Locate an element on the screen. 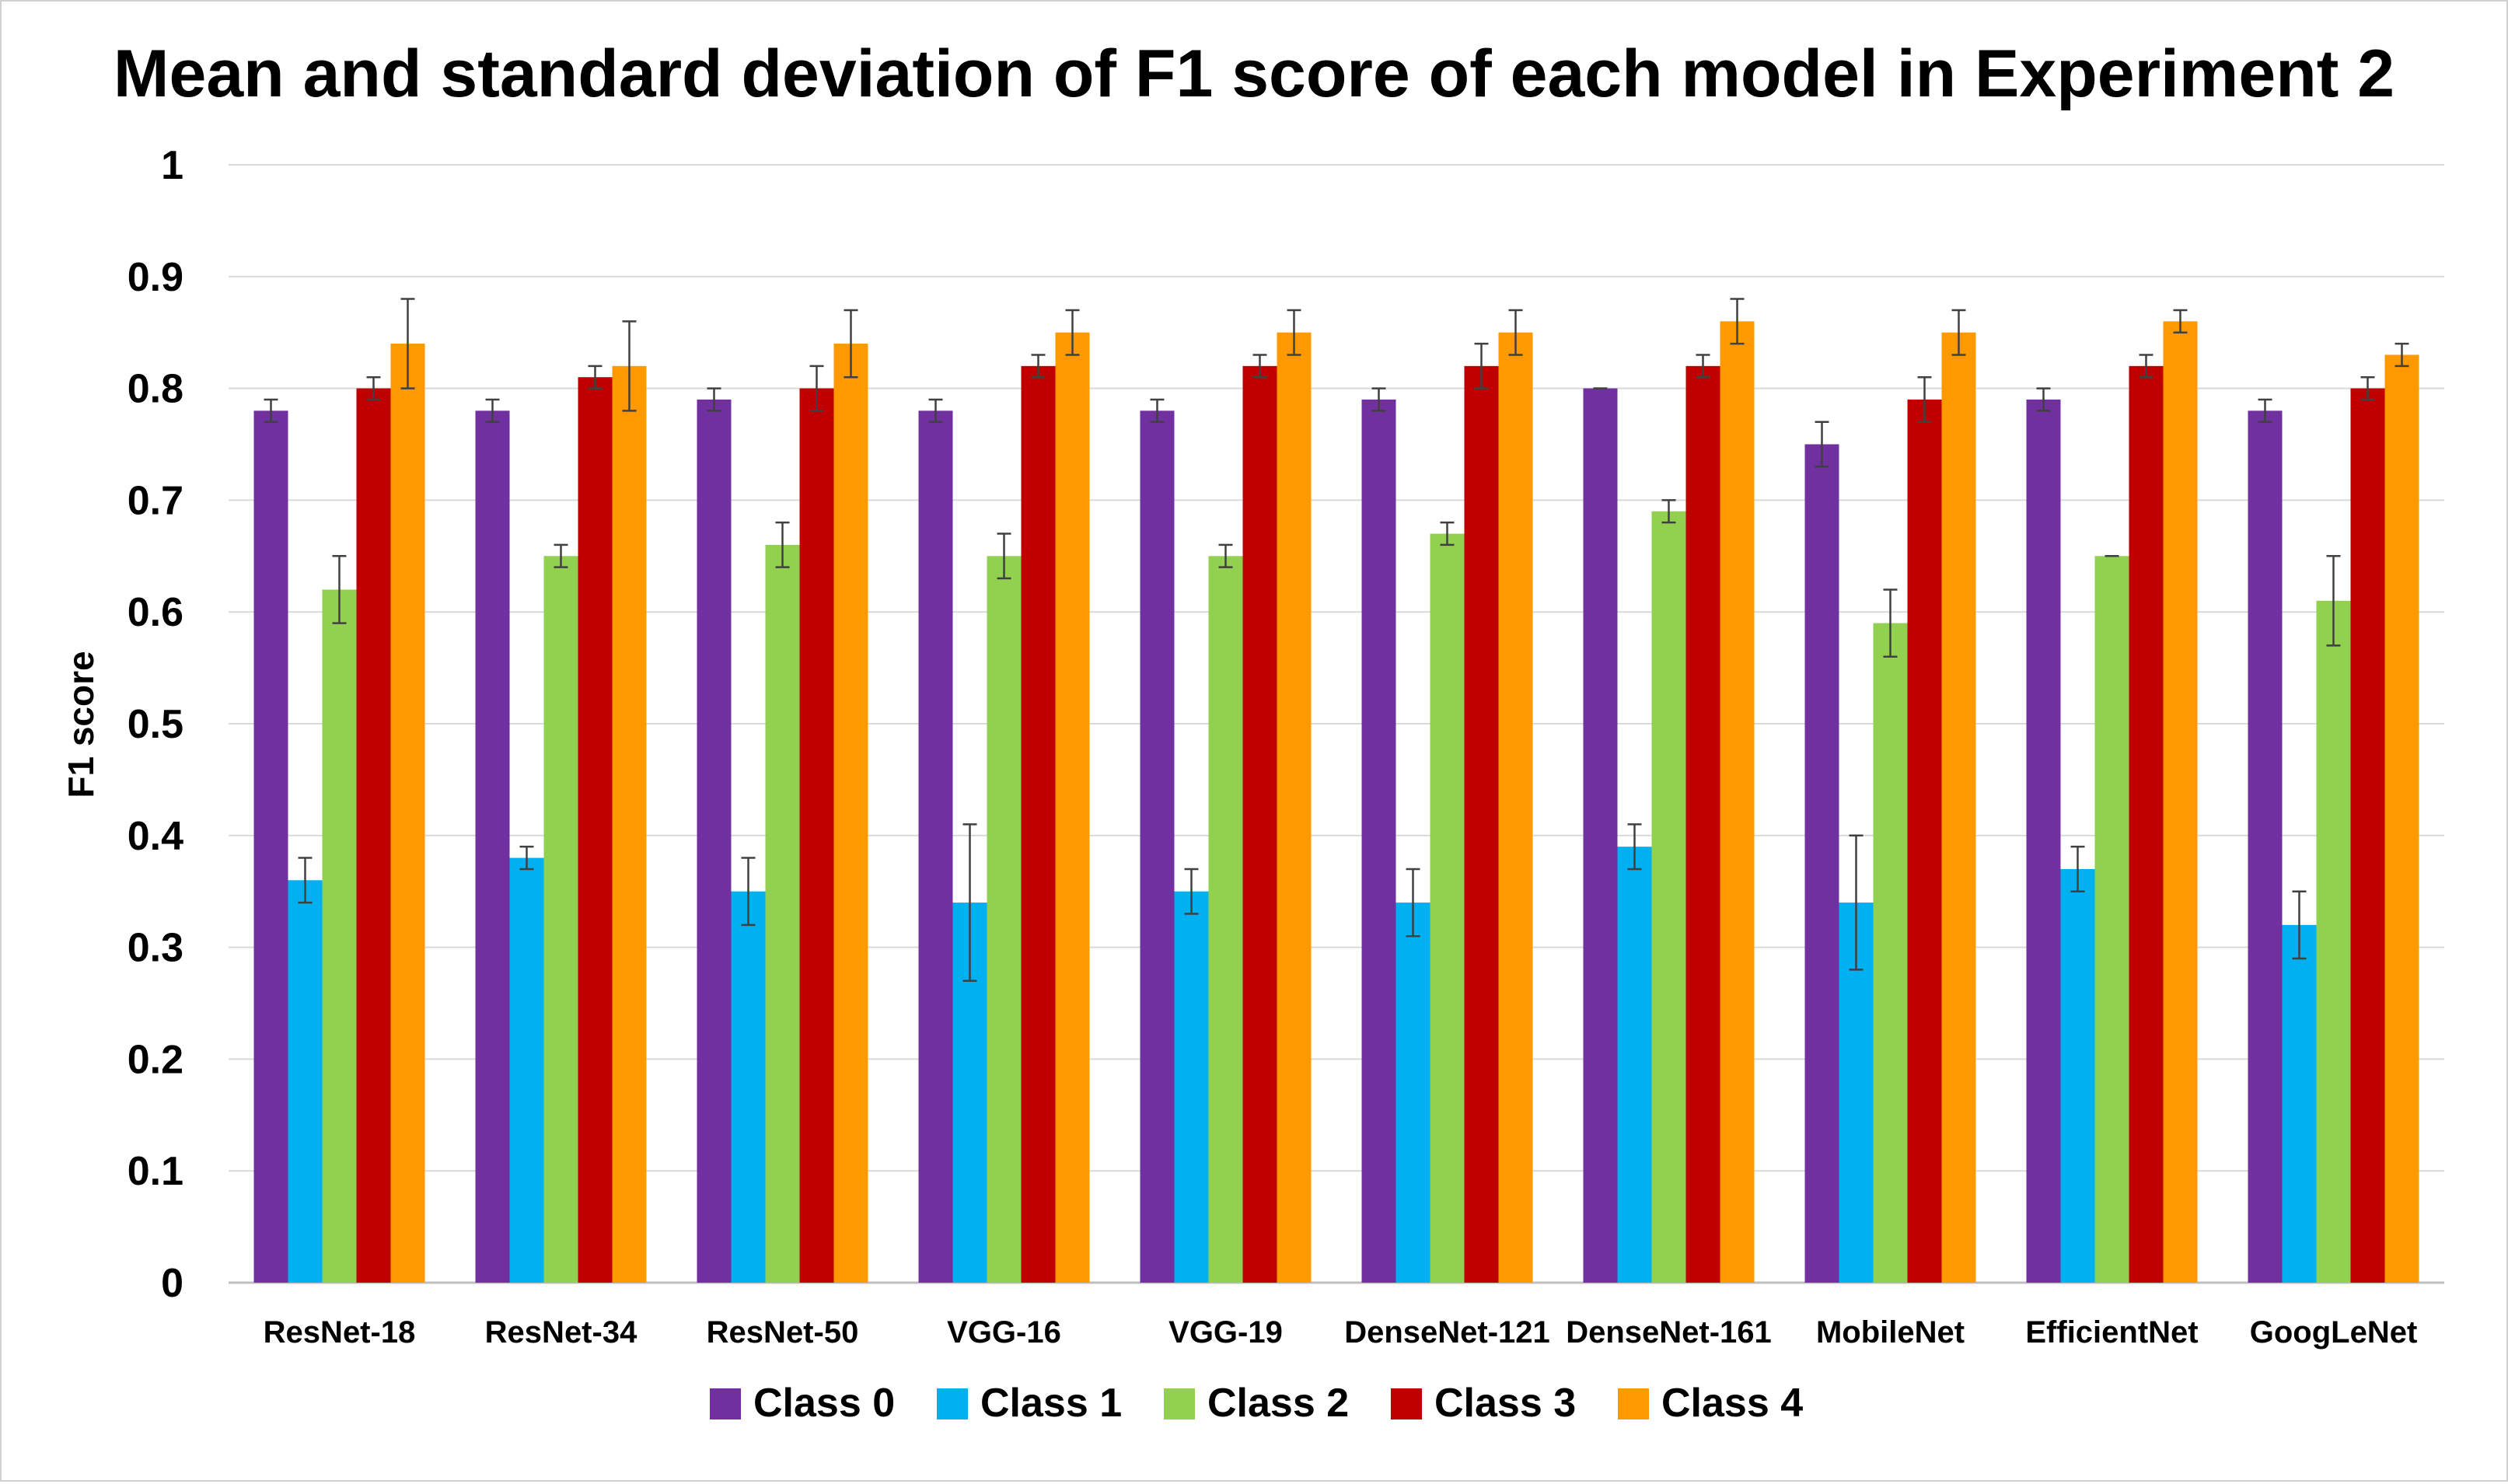 Image resolution: width=2508 pixels, height=1484 pixels. x-tick-label: DenseNet-161 is located at coordinates (1669, 1332).